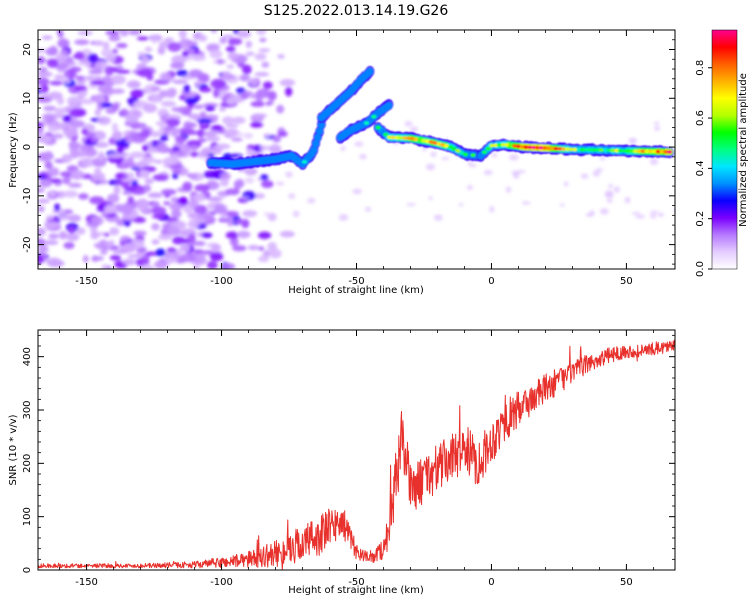  I want to click on snr-y-tick-label: 300, so click(27, 409).